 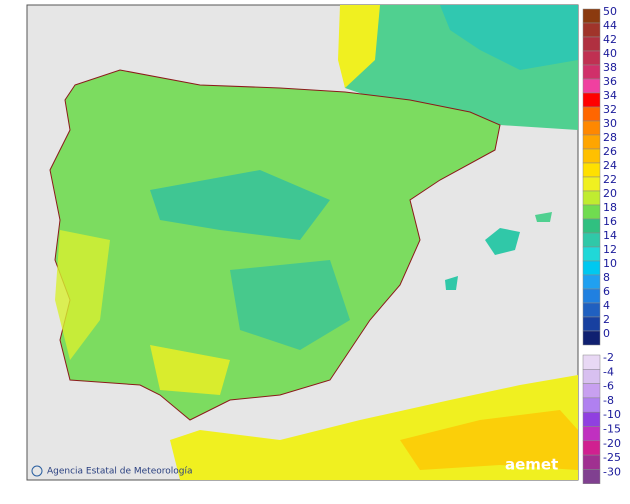 I want to click on aquitaine, so click(x=359, y=46).